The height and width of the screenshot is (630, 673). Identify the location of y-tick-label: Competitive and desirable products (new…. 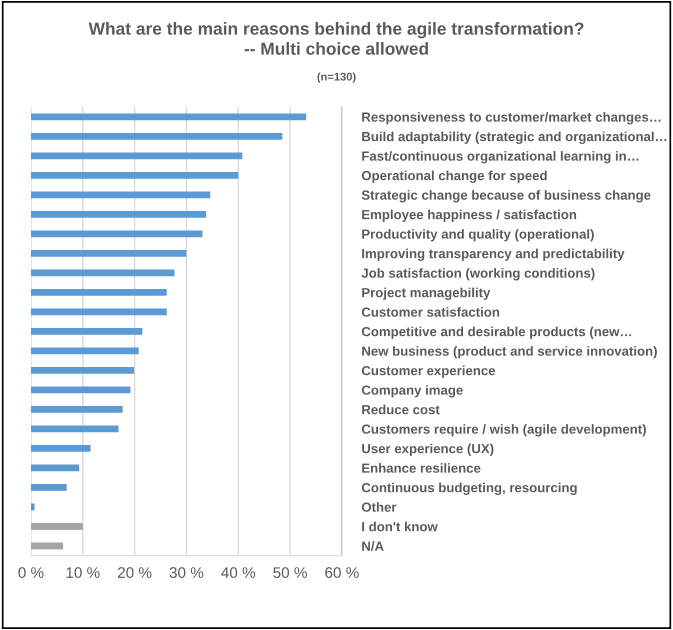
(497, 332).